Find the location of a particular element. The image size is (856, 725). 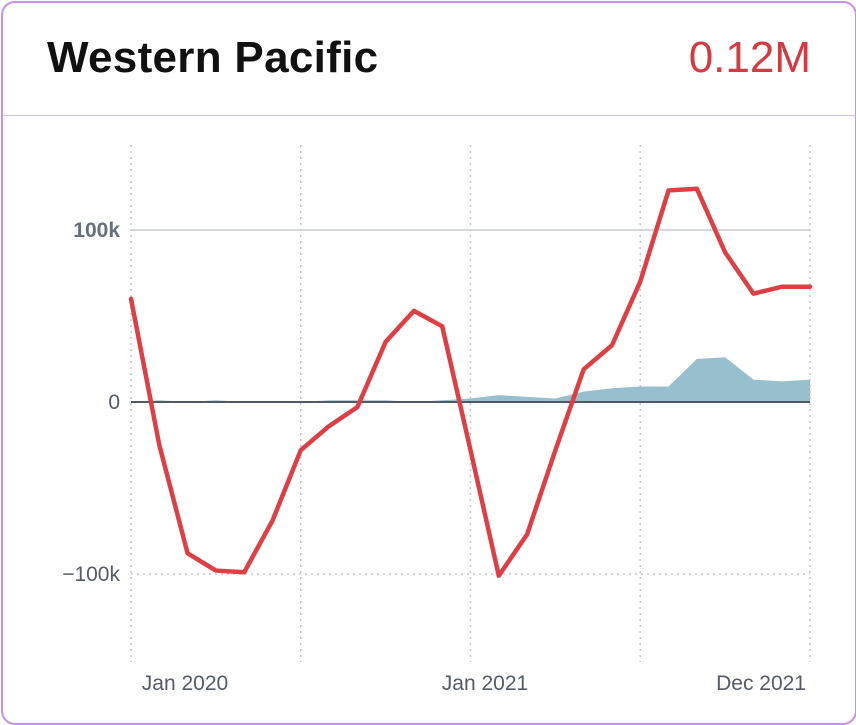

card-title: Western Pacific is located at coordinates (213, 57).